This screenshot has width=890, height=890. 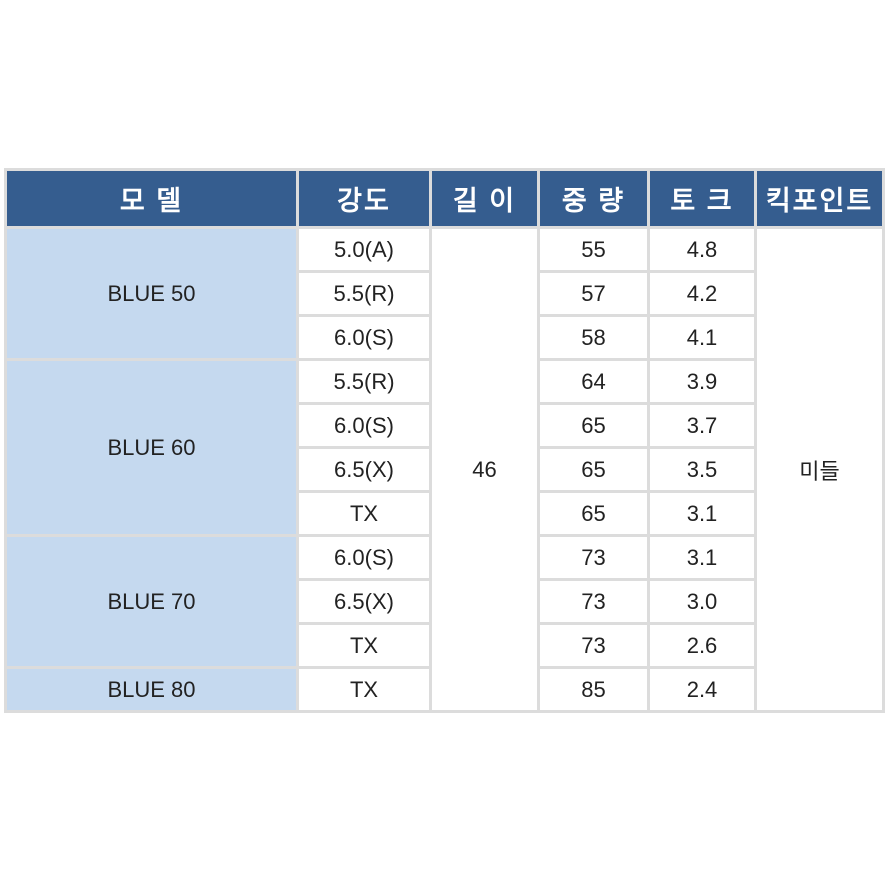 I want to click on length-cell: 46, so click(x=484, y=469).